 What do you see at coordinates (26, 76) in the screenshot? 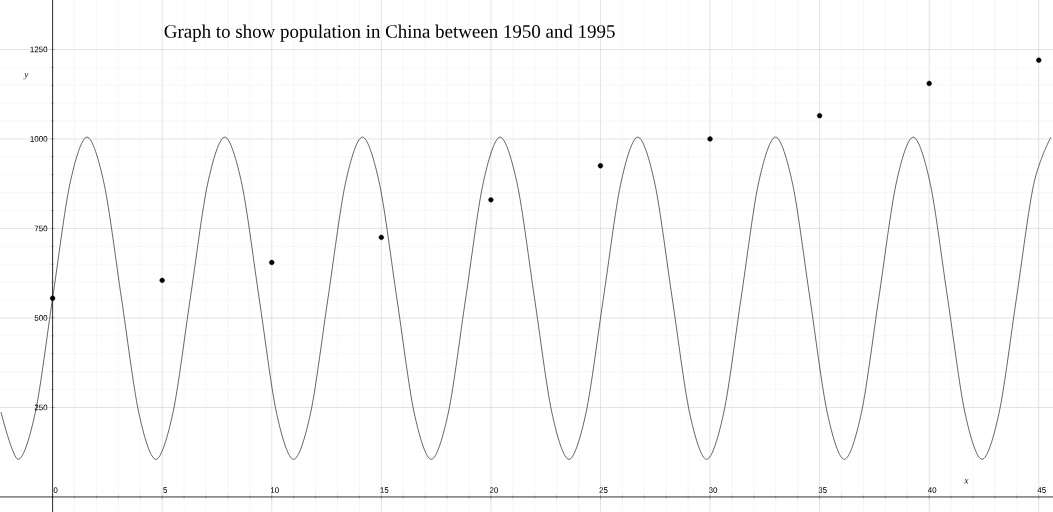
I see `y-axis-title: y` at bounding box center [26, 76].